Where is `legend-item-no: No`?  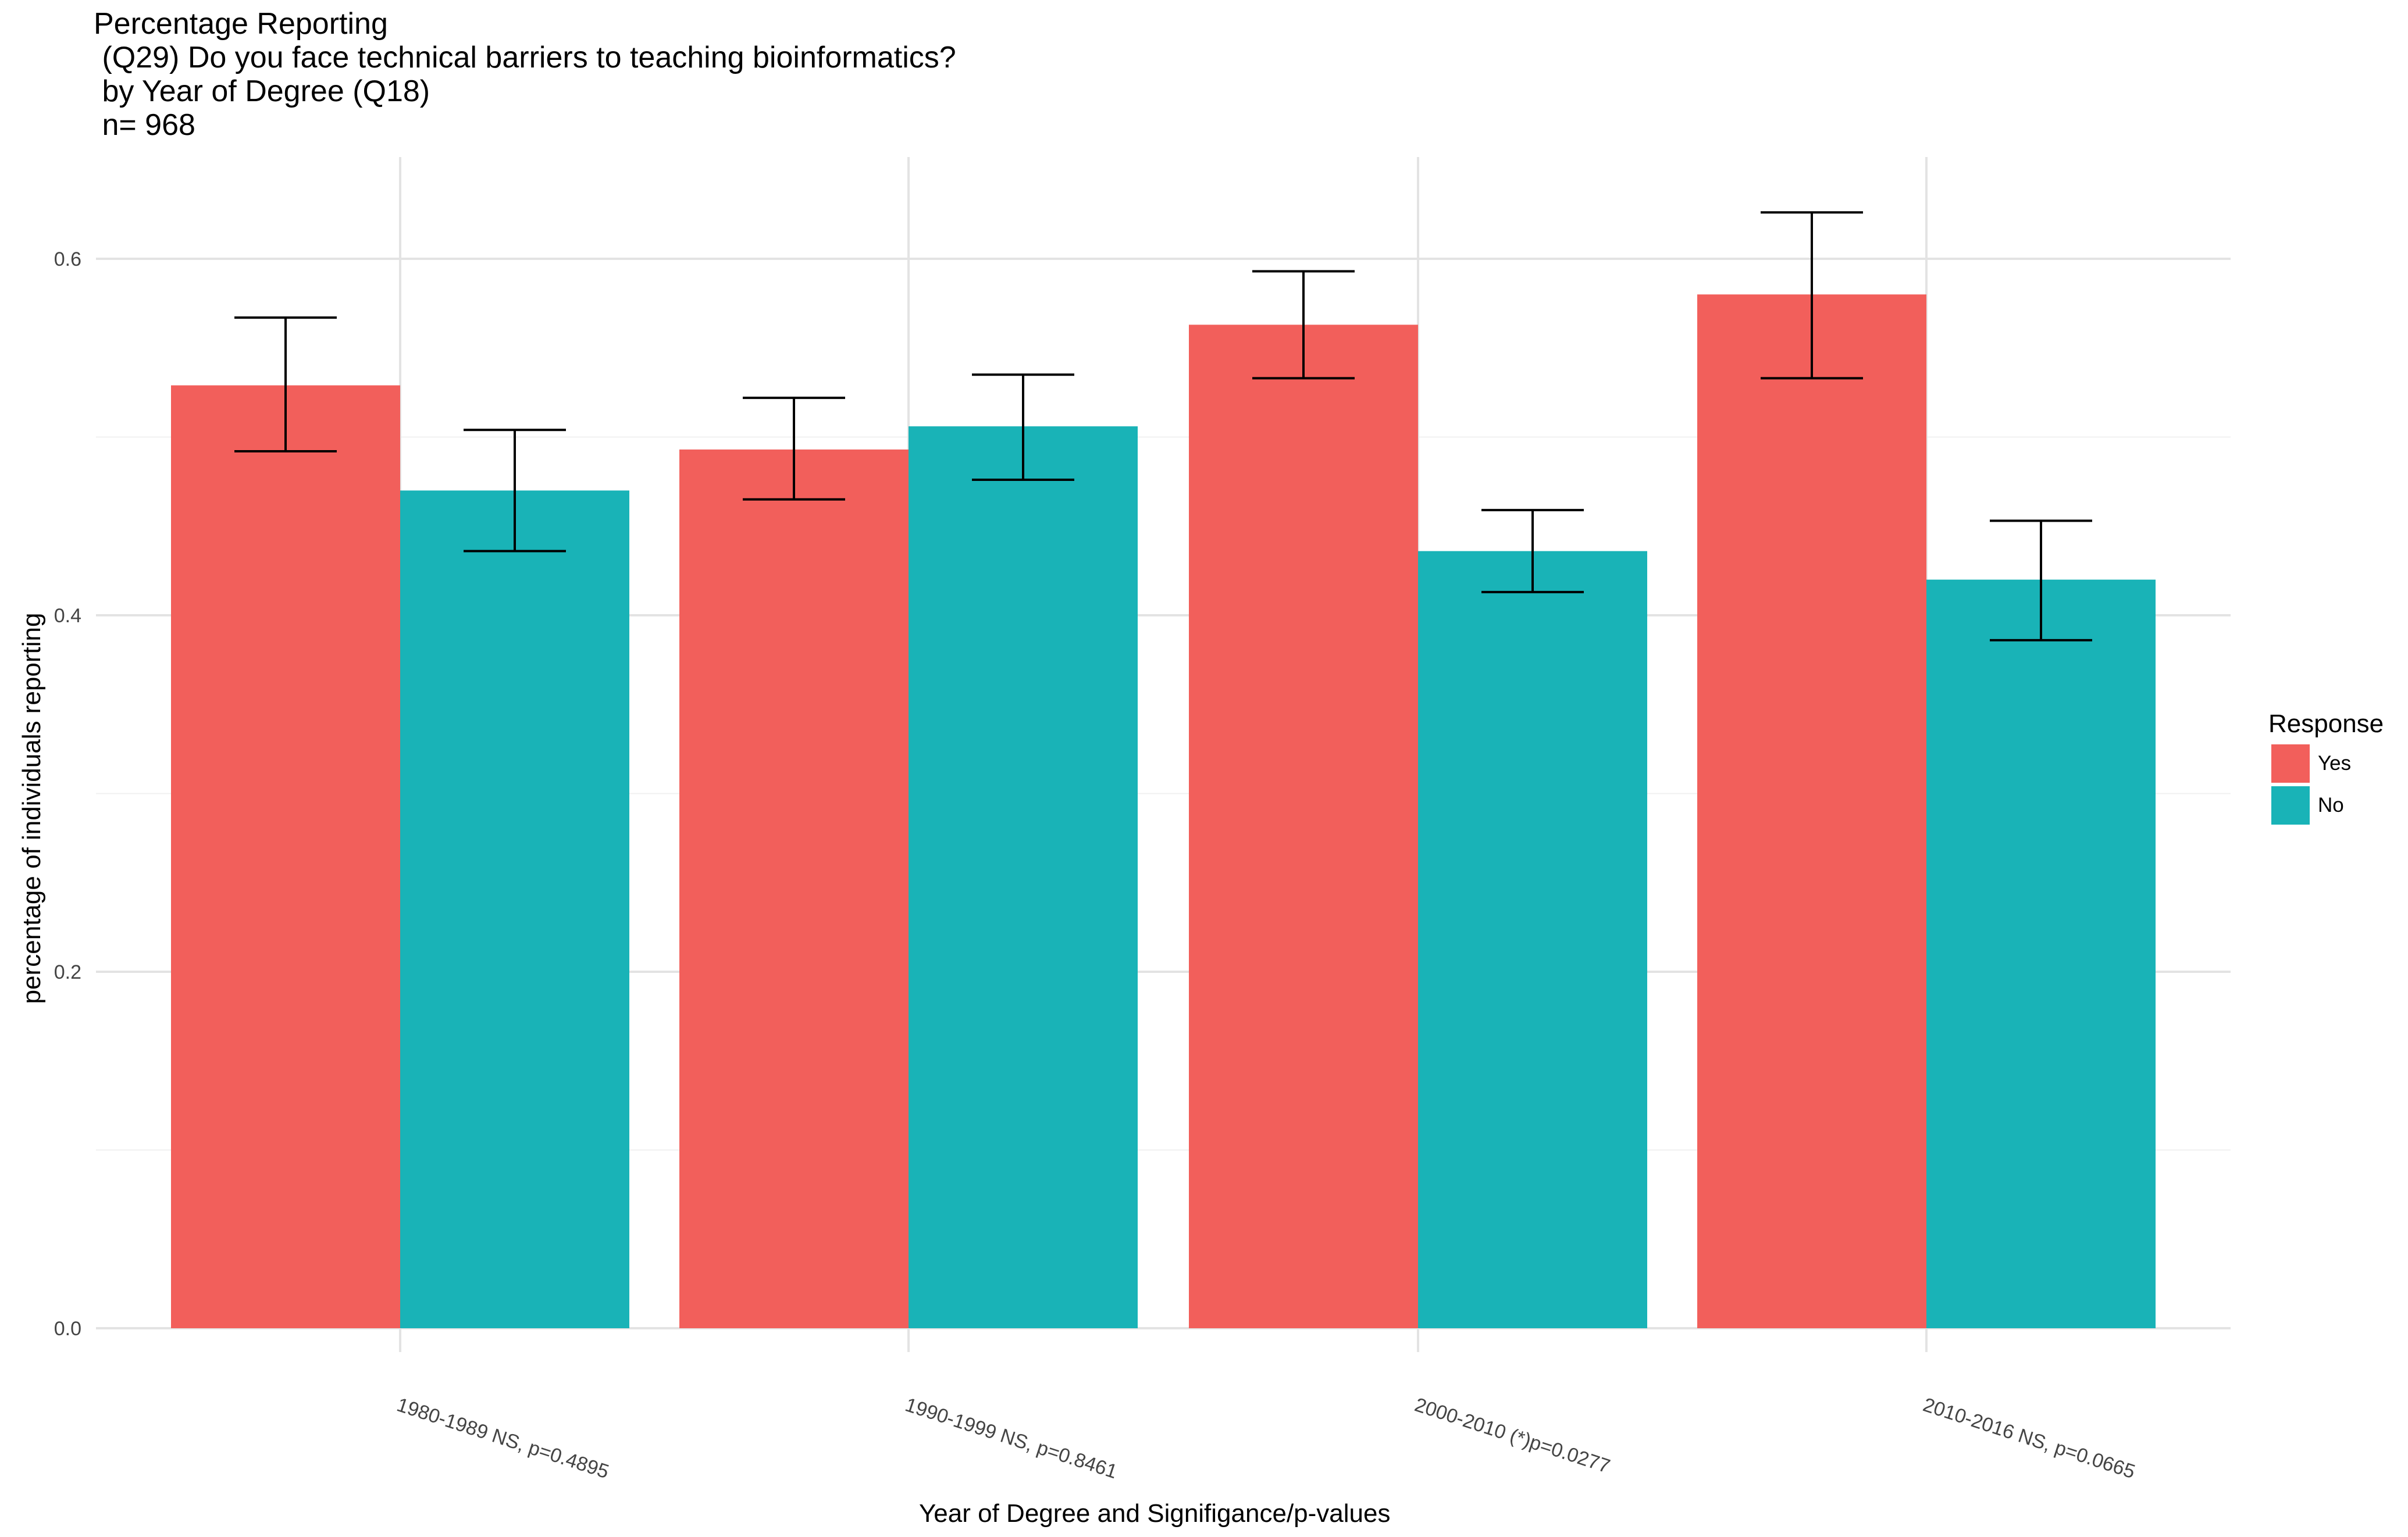
legend-item-no: No is located at coordinates (2307, 805).